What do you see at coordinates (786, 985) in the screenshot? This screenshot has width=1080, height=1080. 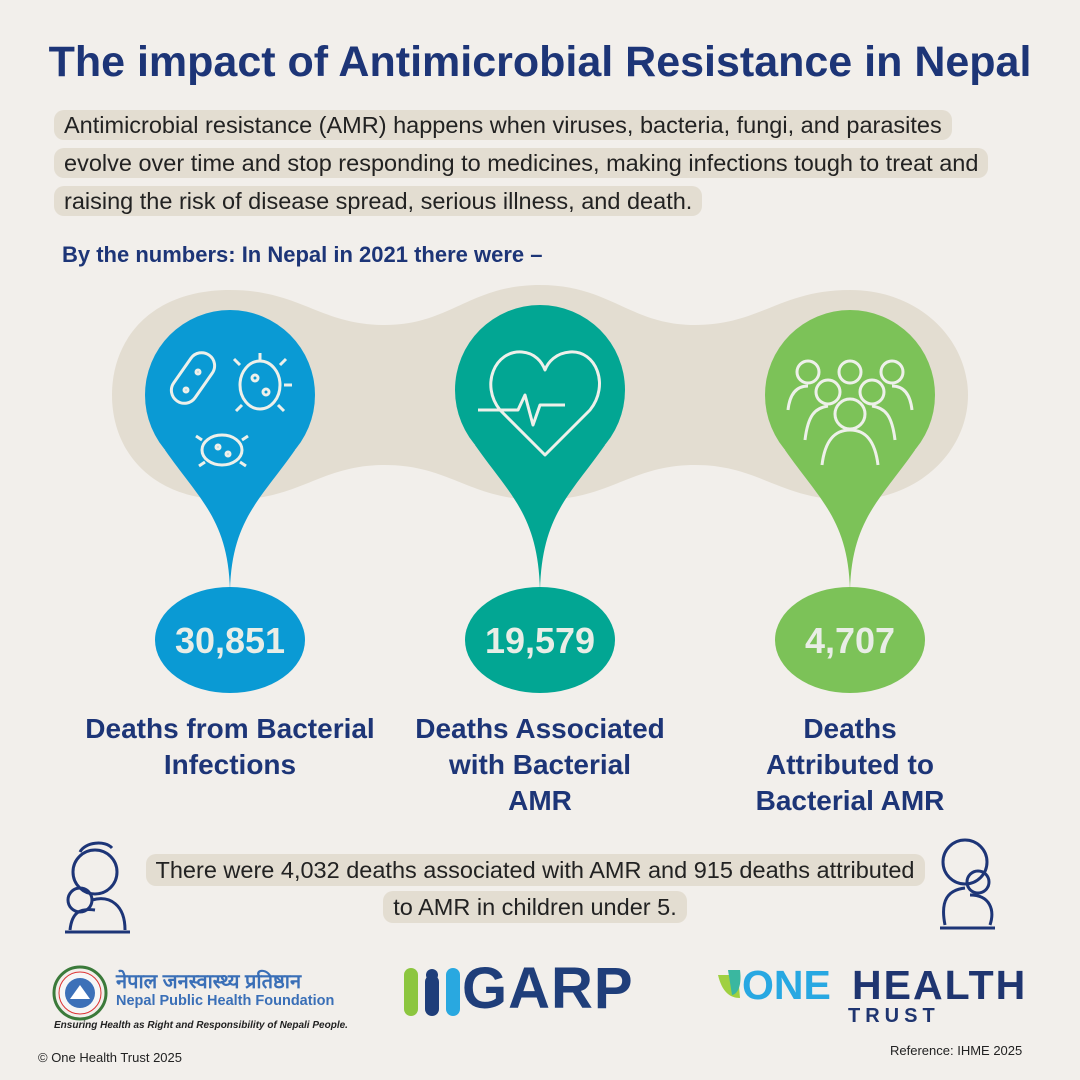 I see `onehealth-logo-one: ONE` at bounding box center [786, 985].